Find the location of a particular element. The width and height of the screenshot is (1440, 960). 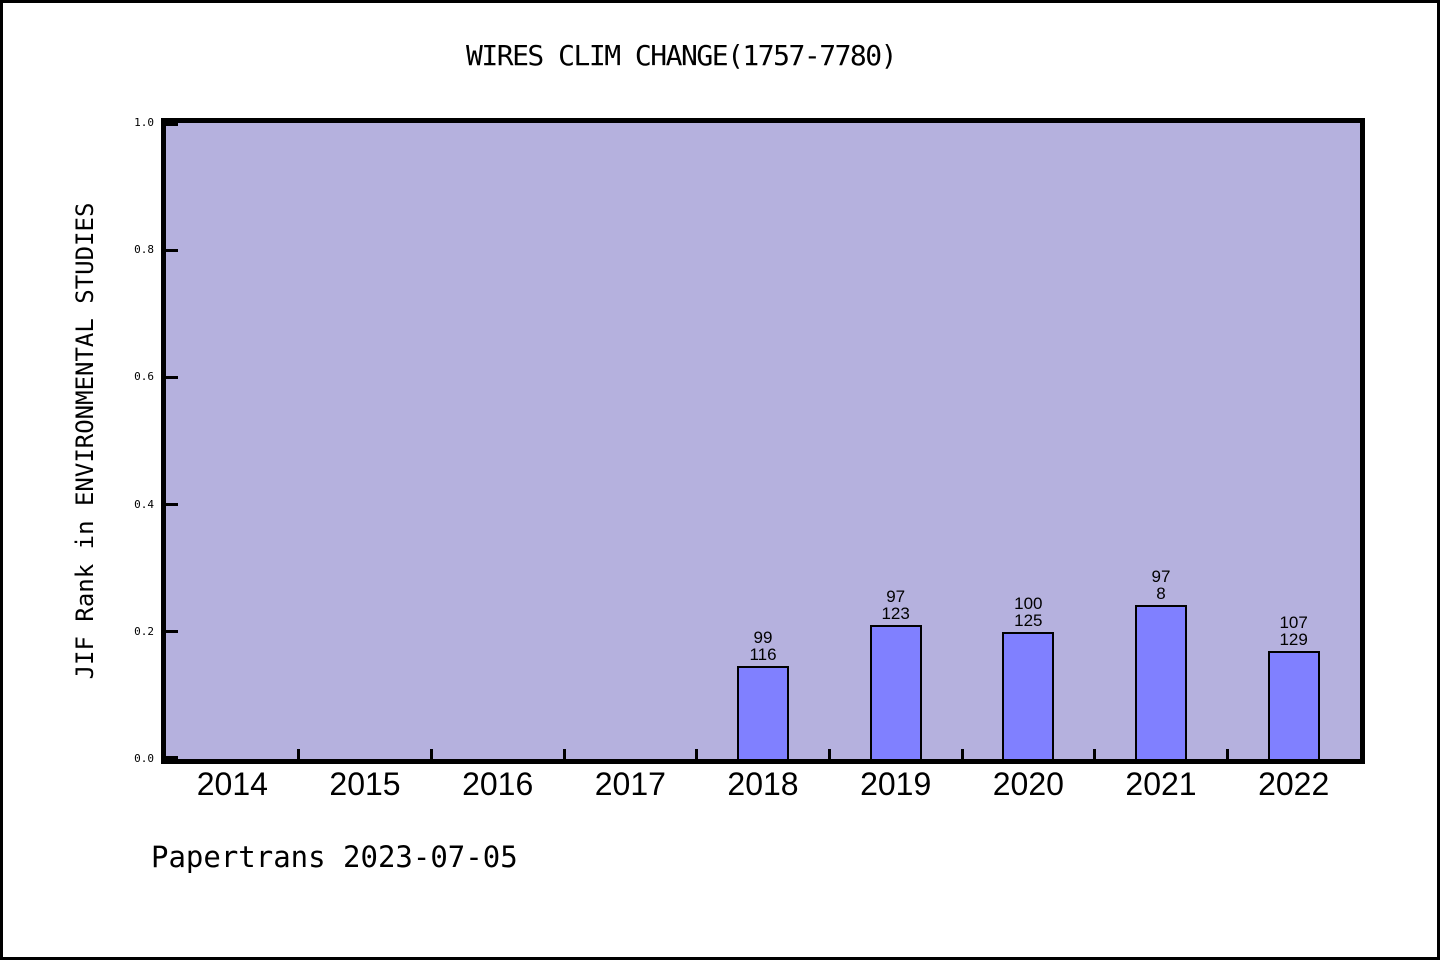

footer-text: Papertrans 2023-07-05 is located at coordinates (334, 857).